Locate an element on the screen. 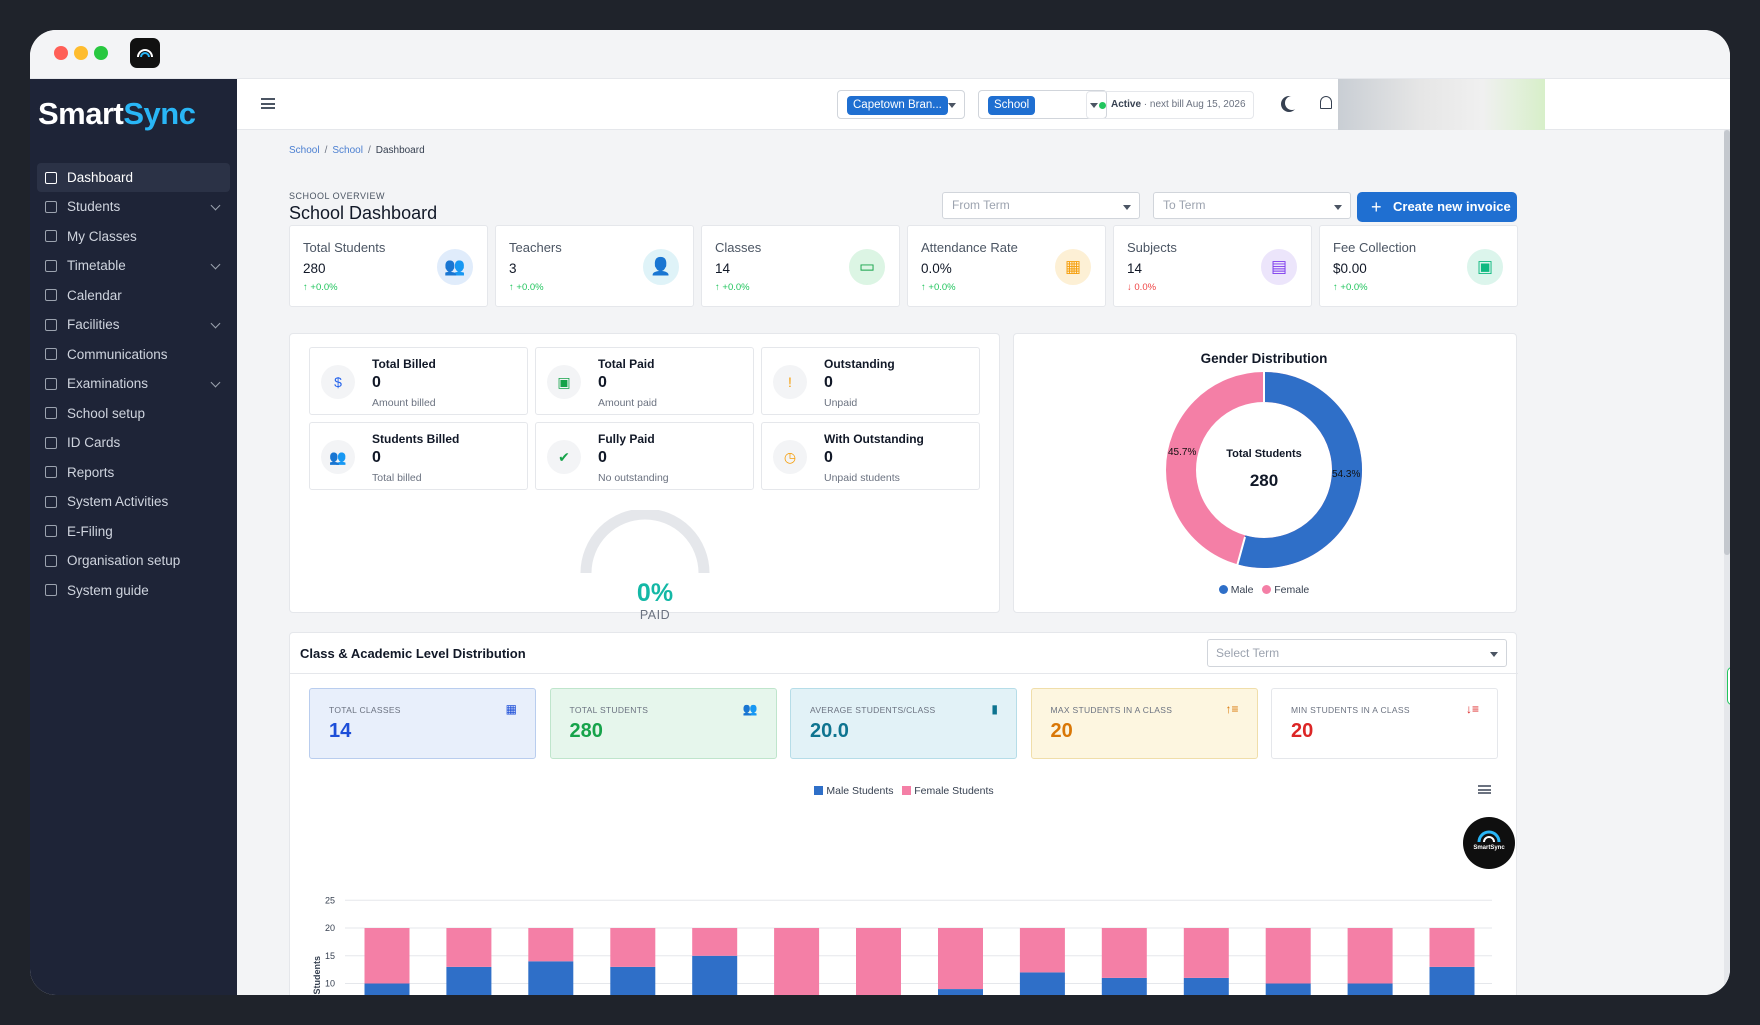 Image resolution: width=1760 pixels, height=1025 pixels. school-select: School is located at coordinates (1042, 104).